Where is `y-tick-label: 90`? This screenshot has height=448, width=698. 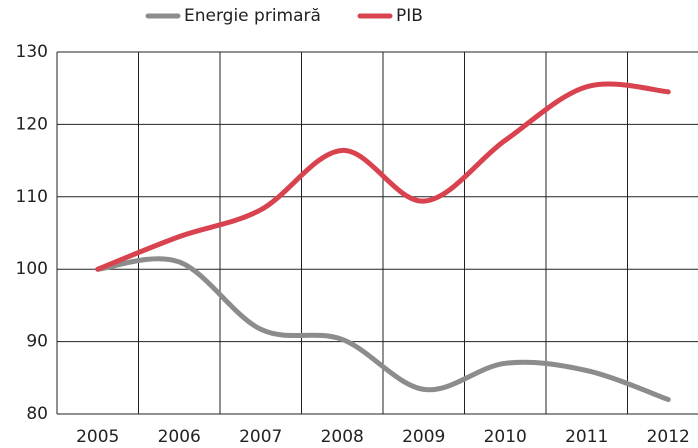
y-tick-label: 90 is located at coordinates (37, 342).